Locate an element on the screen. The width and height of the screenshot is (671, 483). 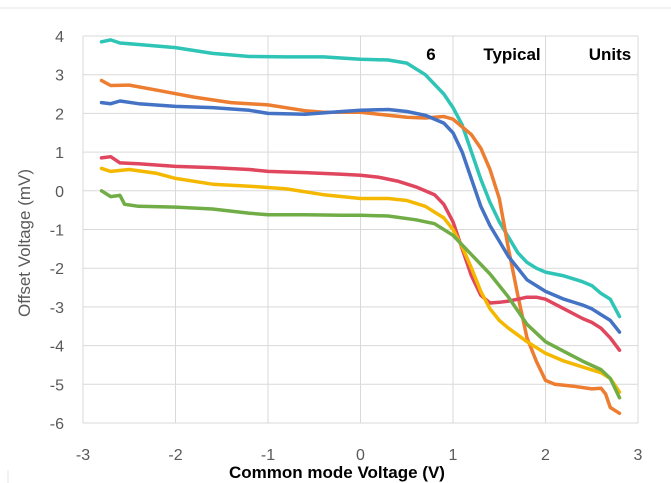
x-tick-labels: -3 -2 -1 0 1 2 3 is located at coordinates (359, 455).